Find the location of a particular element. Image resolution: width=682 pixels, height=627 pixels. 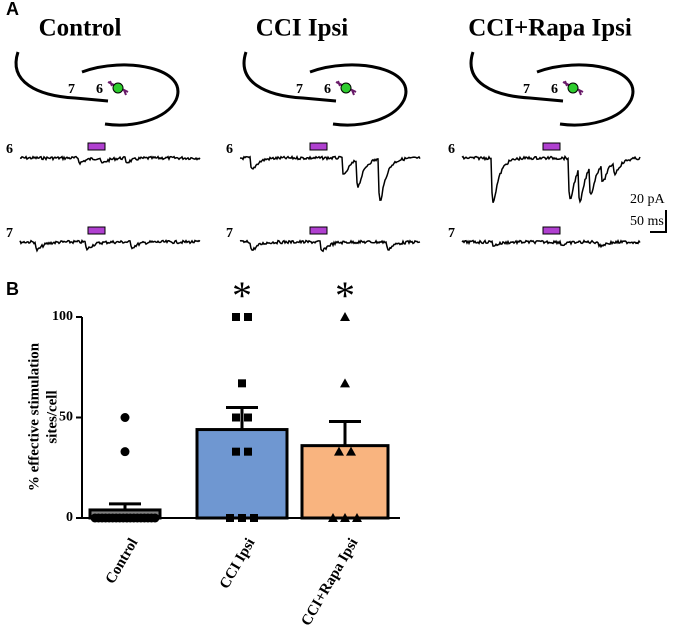

y-axis-label: % effective stimulation is located at coordinates (34, 416).